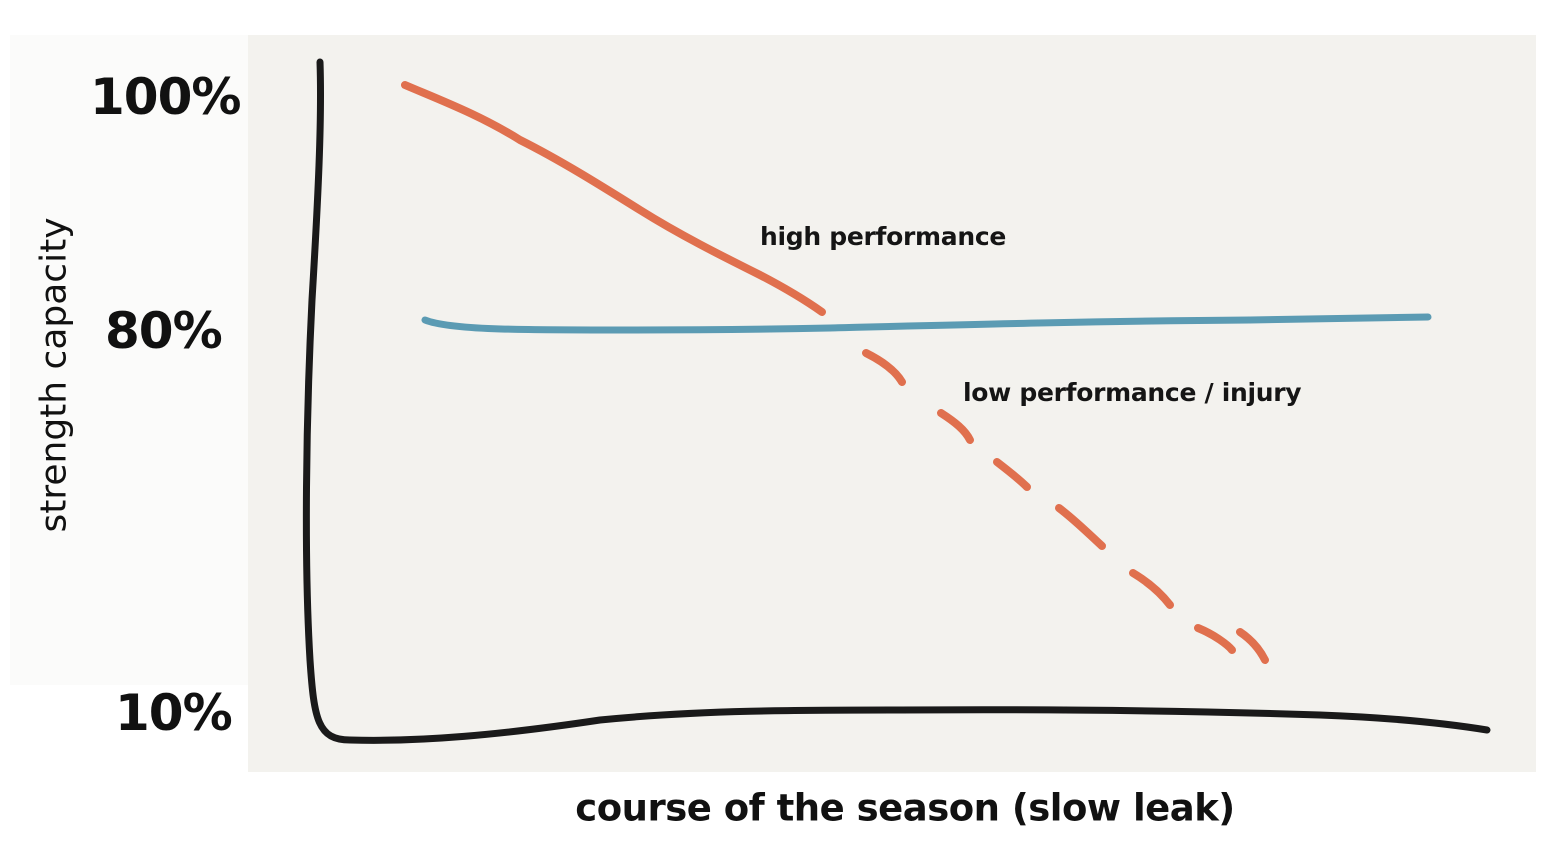 Image resolution: width=1542 pixels, height=852 pixels. Describe the element at coordinates (613, 198) in the screenshot. I see `decline-line-solid` at that location.